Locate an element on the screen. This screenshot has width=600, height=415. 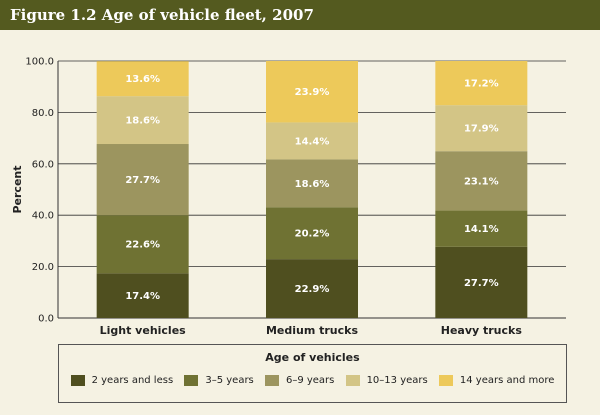
data-label: 14.4% is located at coordinates (312, 141).